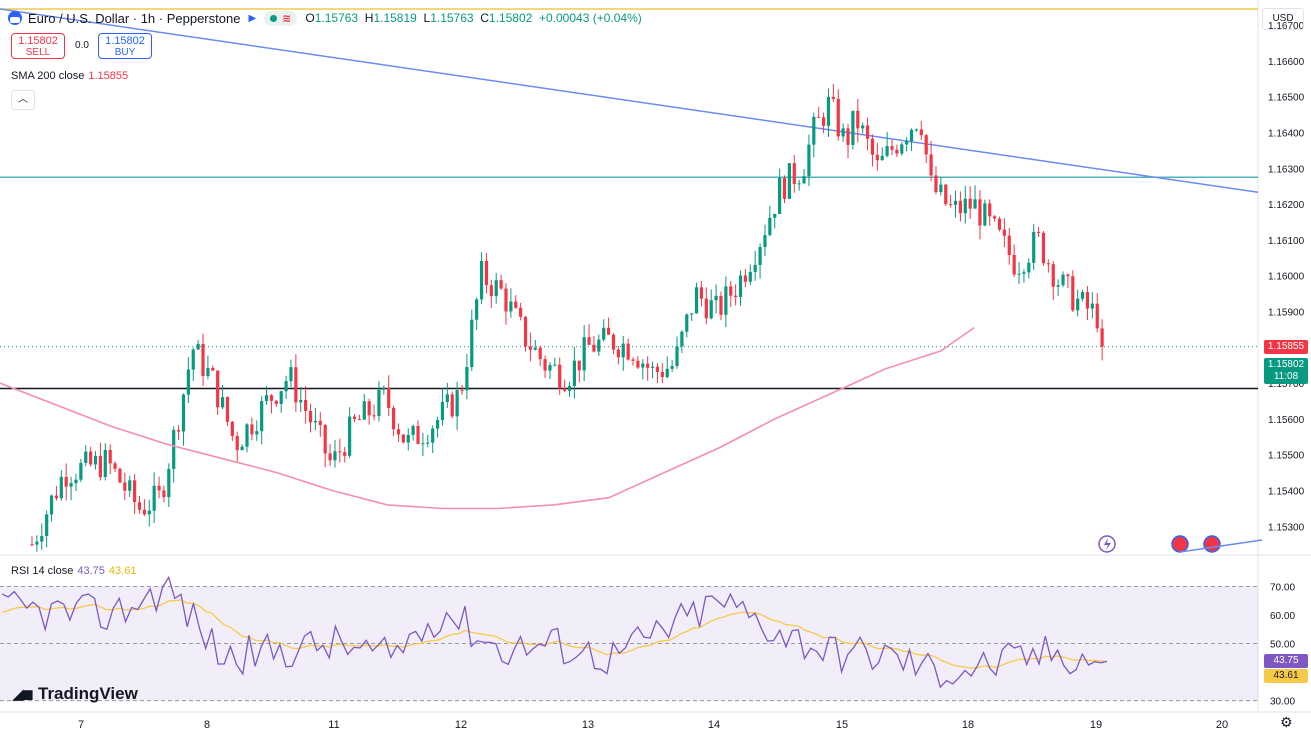 The width and height of the screenshot is (1311, 736). I want to click on eurusd-symbol-icon, so click(15, 18).